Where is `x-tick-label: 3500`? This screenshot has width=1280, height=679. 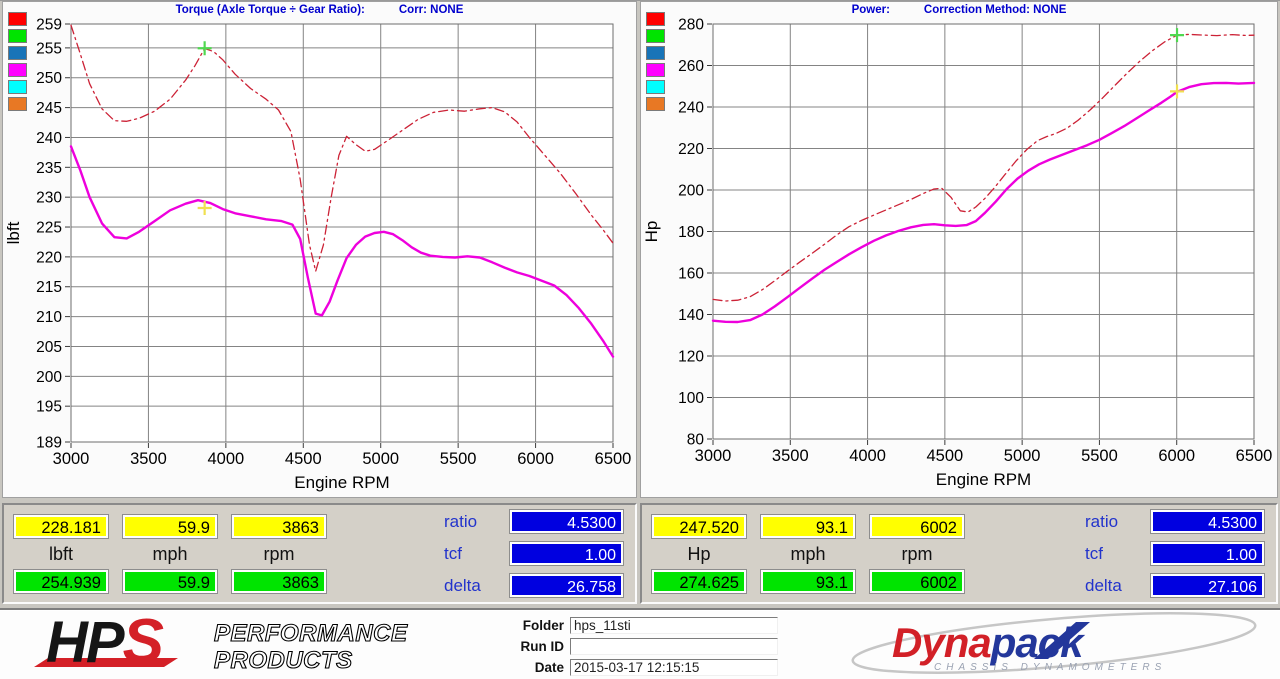
x-tick-label: 3500 is located at coordinates (790, 456).